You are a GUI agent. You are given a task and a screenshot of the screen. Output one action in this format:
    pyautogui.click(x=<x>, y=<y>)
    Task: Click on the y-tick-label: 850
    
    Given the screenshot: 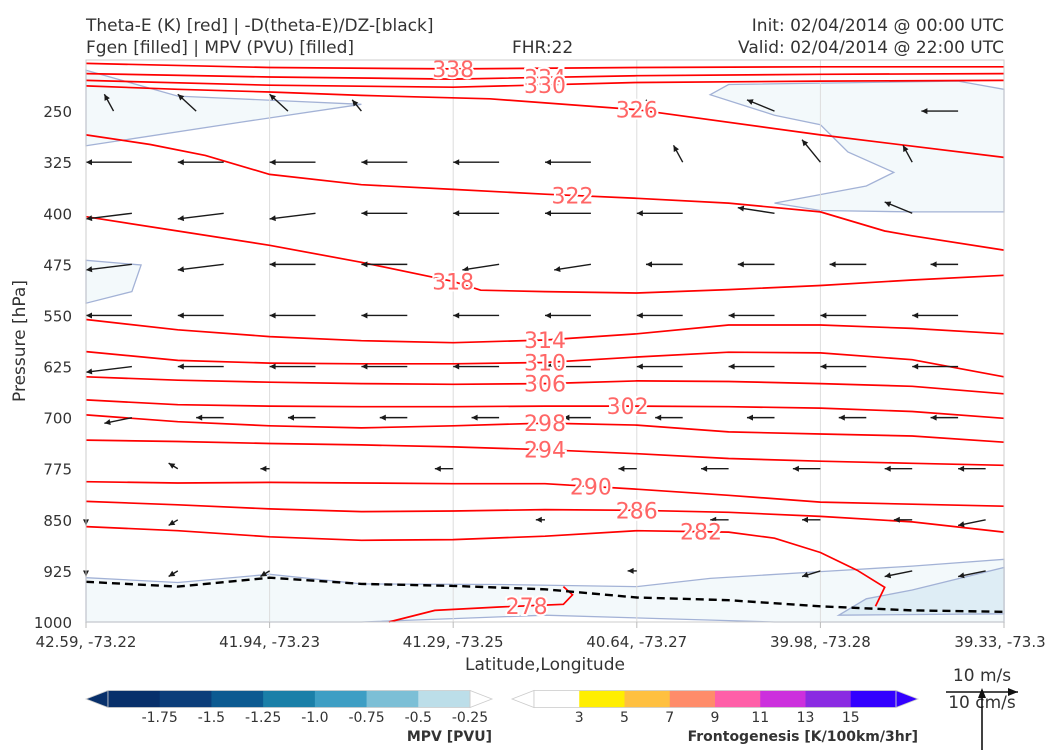 What is the action you would take?
    pyautogui.click(x=57, y=521)
    